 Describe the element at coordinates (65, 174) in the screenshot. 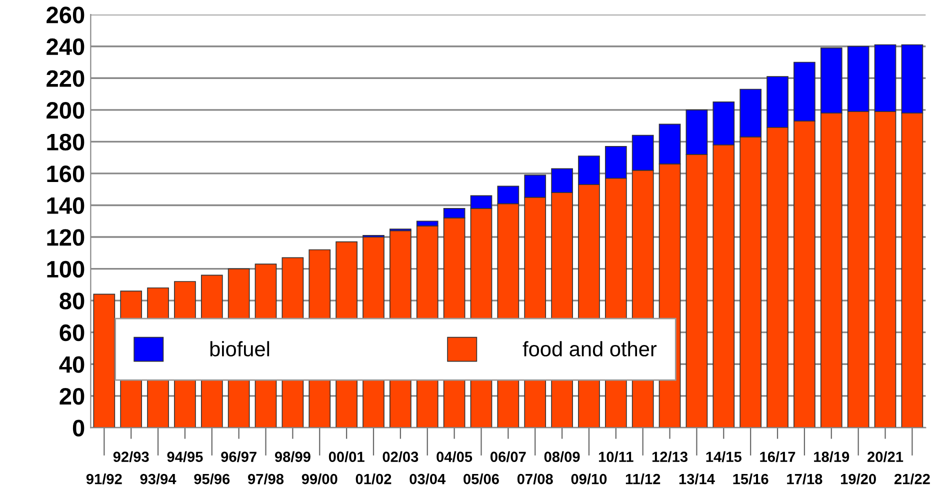

I see `y-tick-label: 160` at that location.